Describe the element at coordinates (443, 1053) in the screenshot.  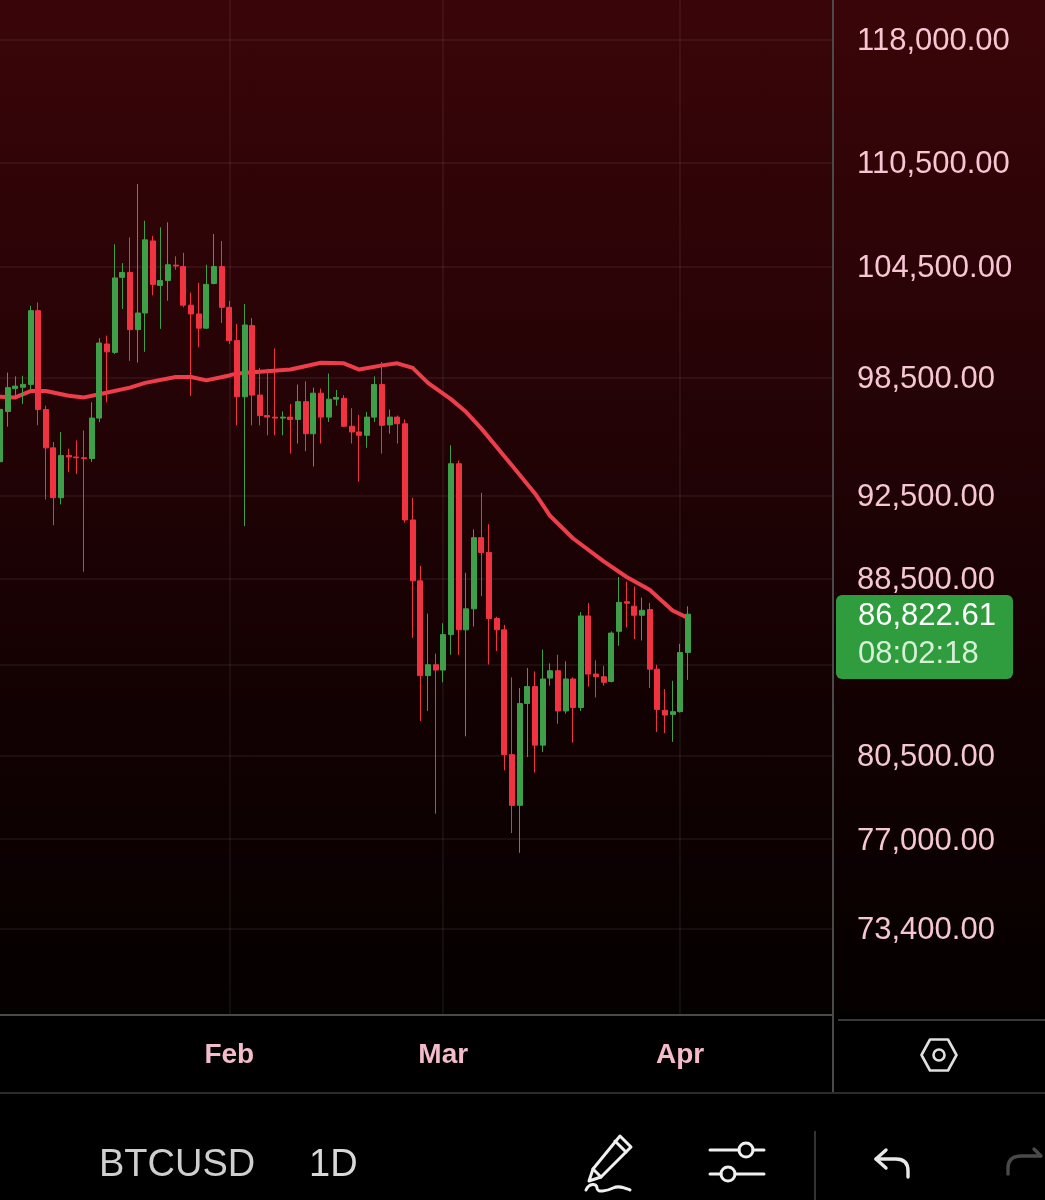
I see `x-tick-label: Mar` at that location.